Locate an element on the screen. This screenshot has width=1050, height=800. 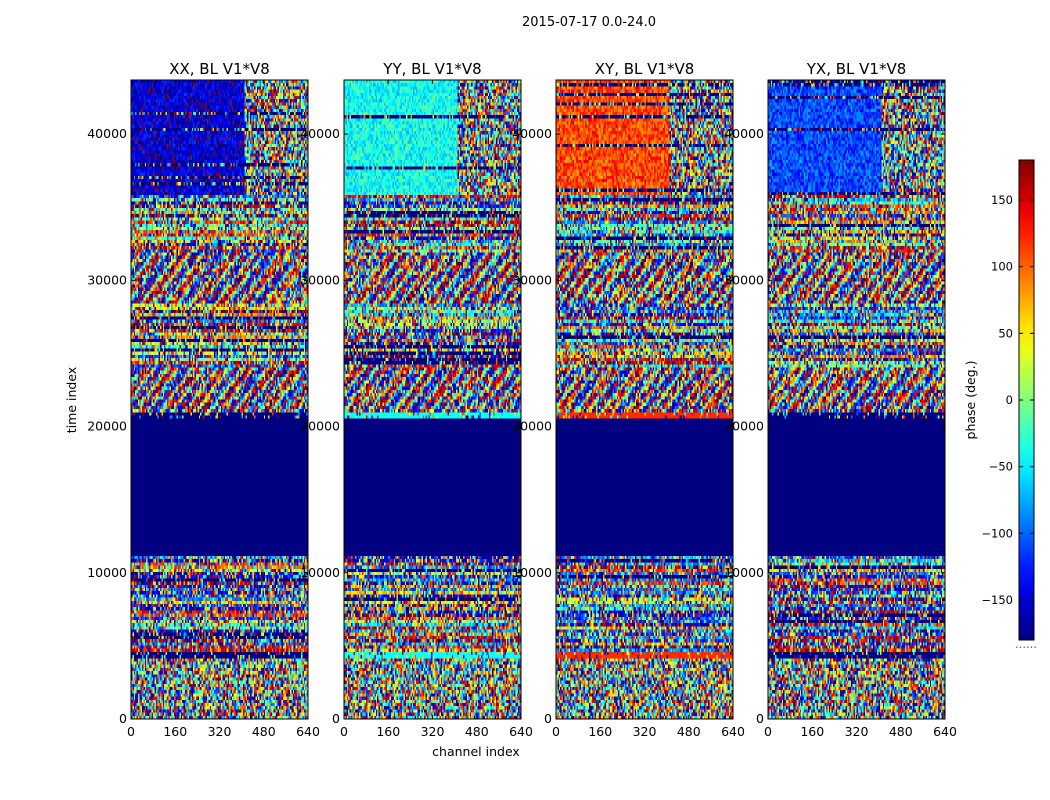
panel-title: XY, BL V1*V8 is located at coordinates (645, 69).